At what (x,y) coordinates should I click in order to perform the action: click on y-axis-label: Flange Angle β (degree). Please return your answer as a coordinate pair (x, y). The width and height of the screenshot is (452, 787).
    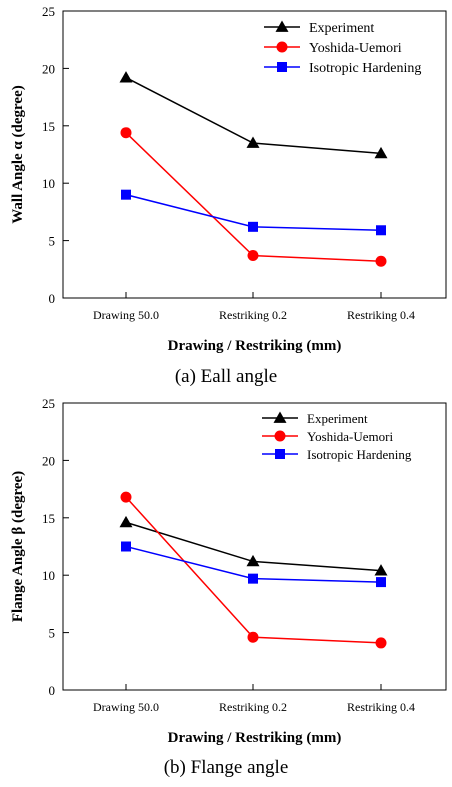
    Looking at the image, I should click on (18, 546).